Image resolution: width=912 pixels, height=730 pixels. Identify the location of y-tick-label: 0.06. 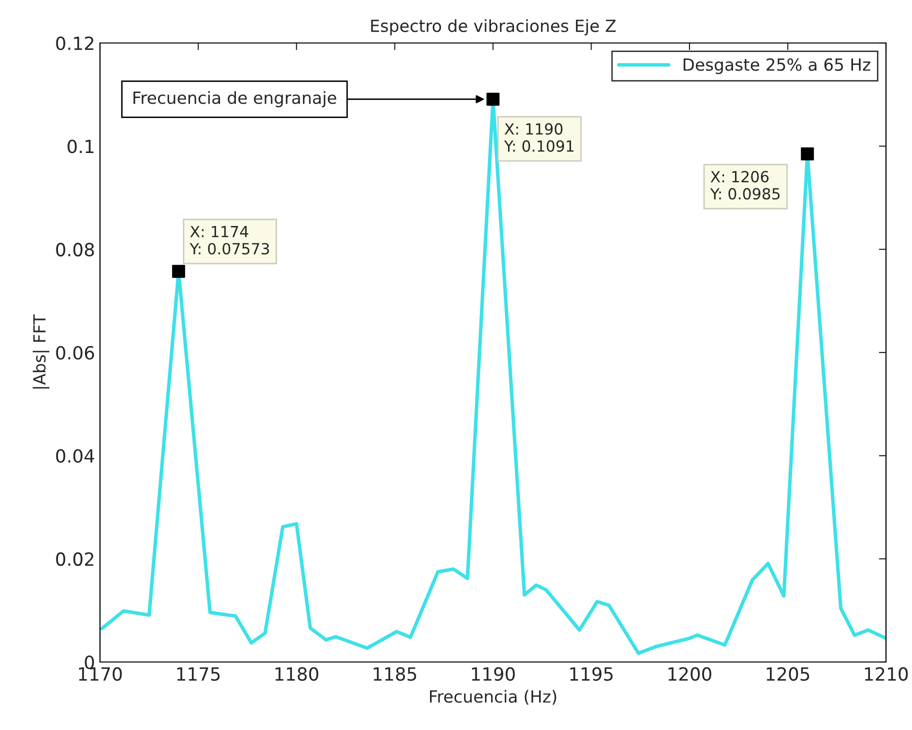
(75, 353).